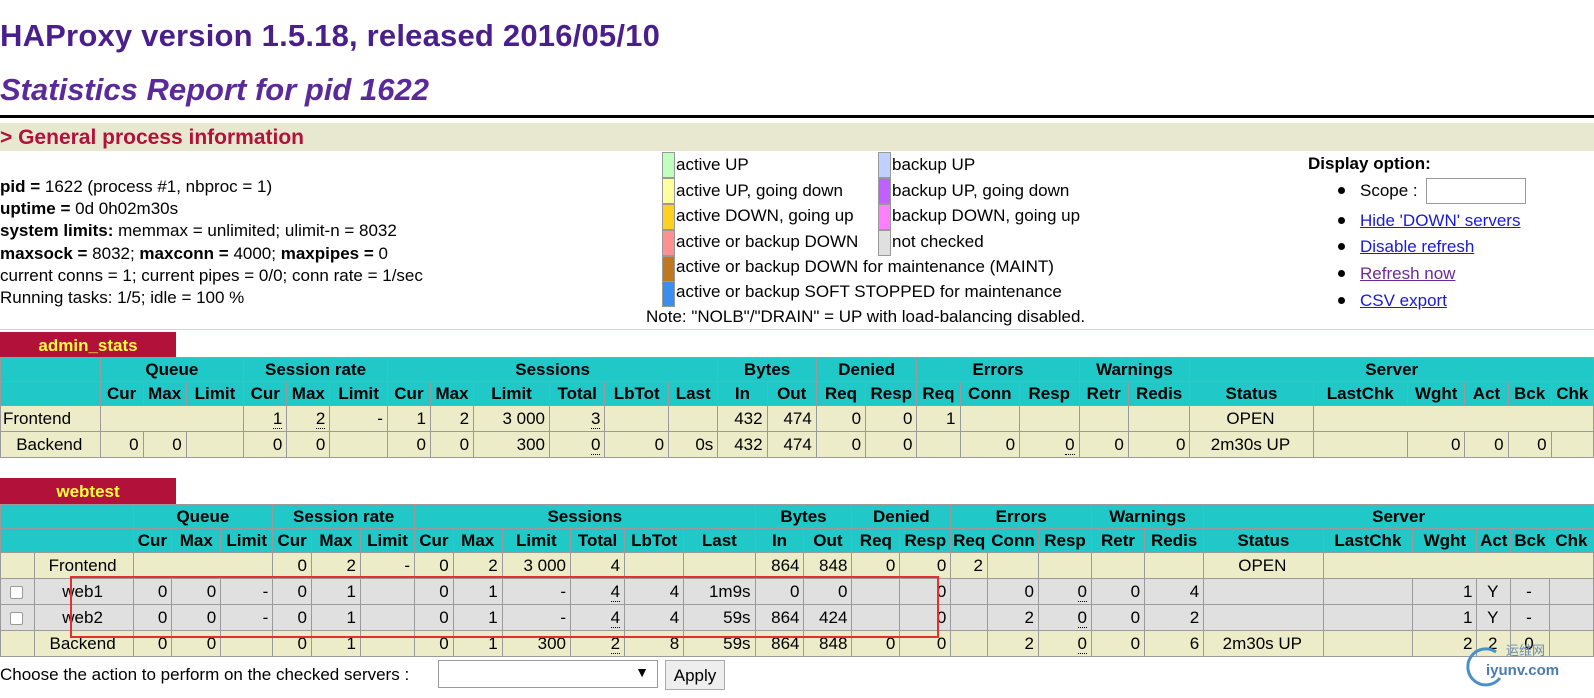  Describe the element at coordinates (1403, 300) in the screenshot. I see `csv-export-link: CSV export` at that location.